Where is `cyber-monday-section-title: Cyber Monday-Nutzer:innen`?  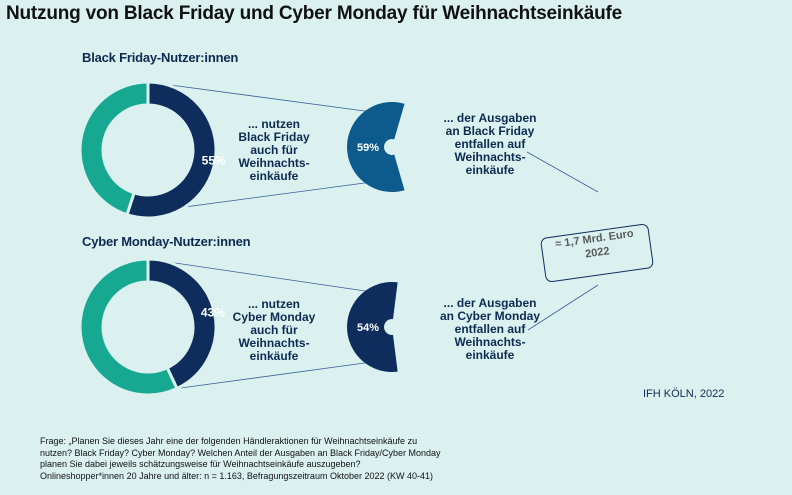
cyber-monday-section-title: Cyber Monday-Nutzer:innen is located at coordinates (166, 241).